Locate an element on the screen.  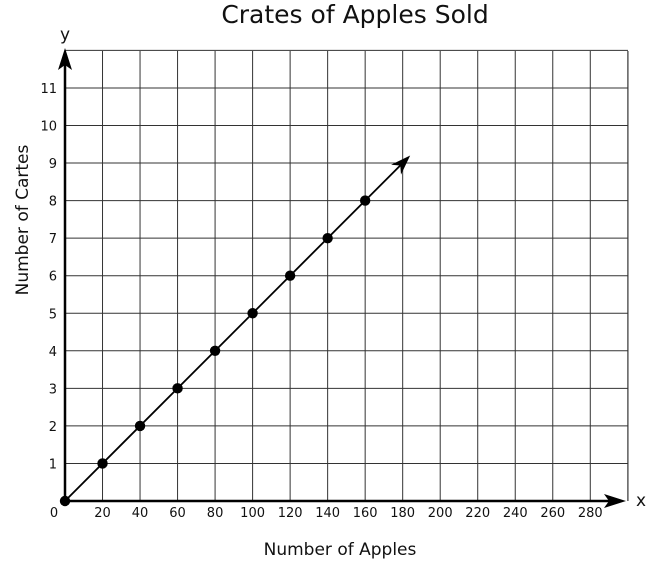
origin-label: 0 is located at coordinates (54, 513).